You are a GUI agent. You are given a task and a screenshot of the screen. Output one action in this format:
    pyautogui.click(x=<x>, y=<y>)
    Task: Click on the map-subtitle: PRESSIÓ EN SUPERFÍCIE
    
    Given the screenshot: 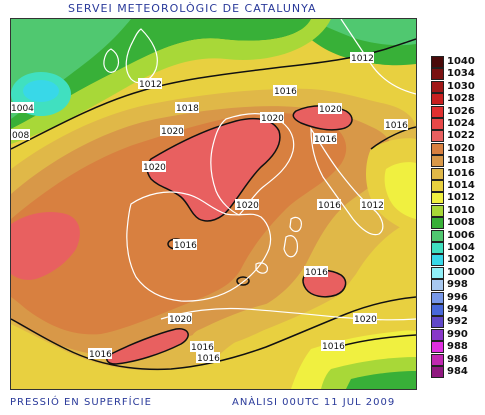 What is the action you would take?
    pyautogui.click(x=81, y=402)
    